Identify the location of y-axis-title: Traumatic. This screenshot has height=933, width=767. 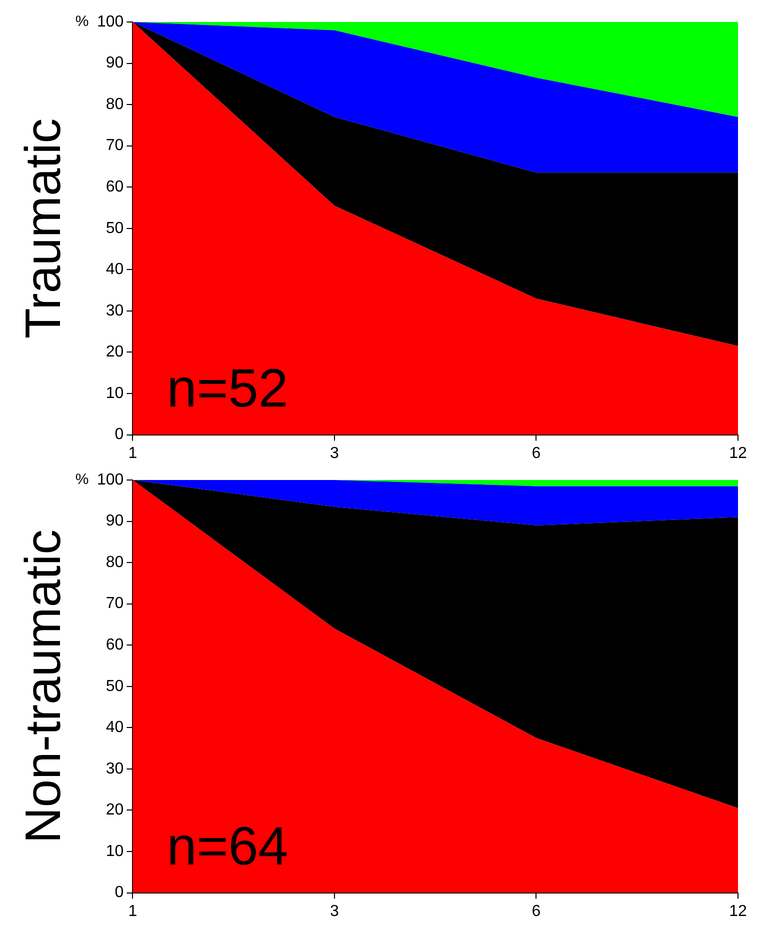
(42, 228).